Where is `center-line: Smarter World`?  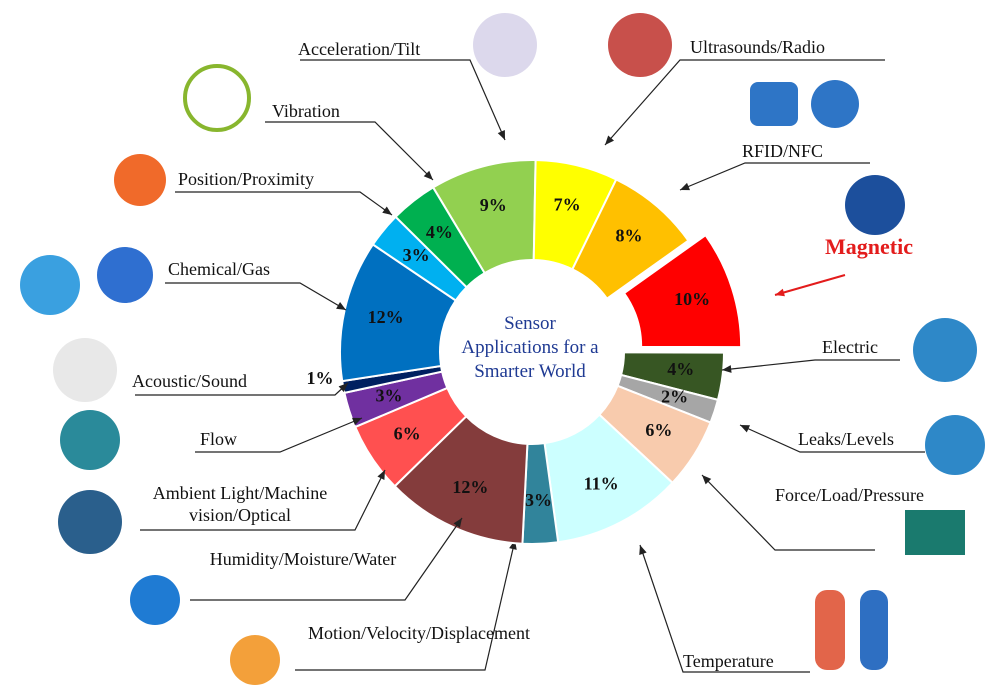
center-line: Smarter World is located at coordinates (530, 371).